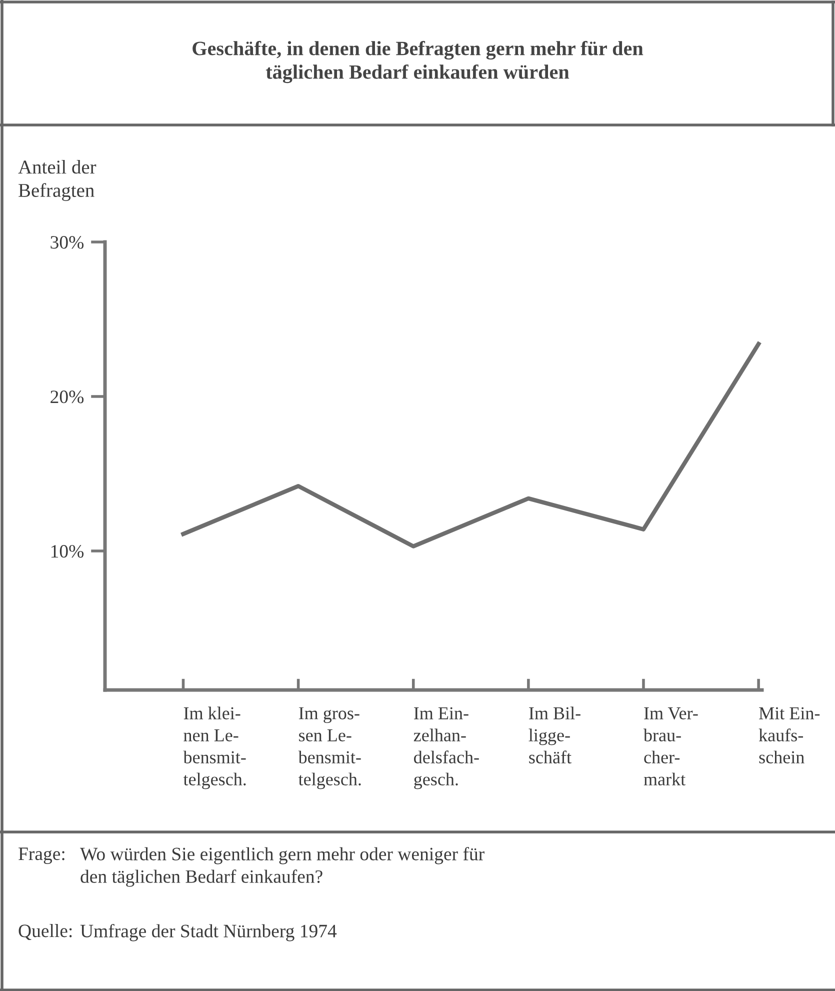 The height and width of the screenshot is (991, 835). What do you see at coordinates (329, 748) in the screenshot?
I see `x-tick-label: Im gros- sen Le- bensmit- telgesch.` at bounding box center [329, 748].